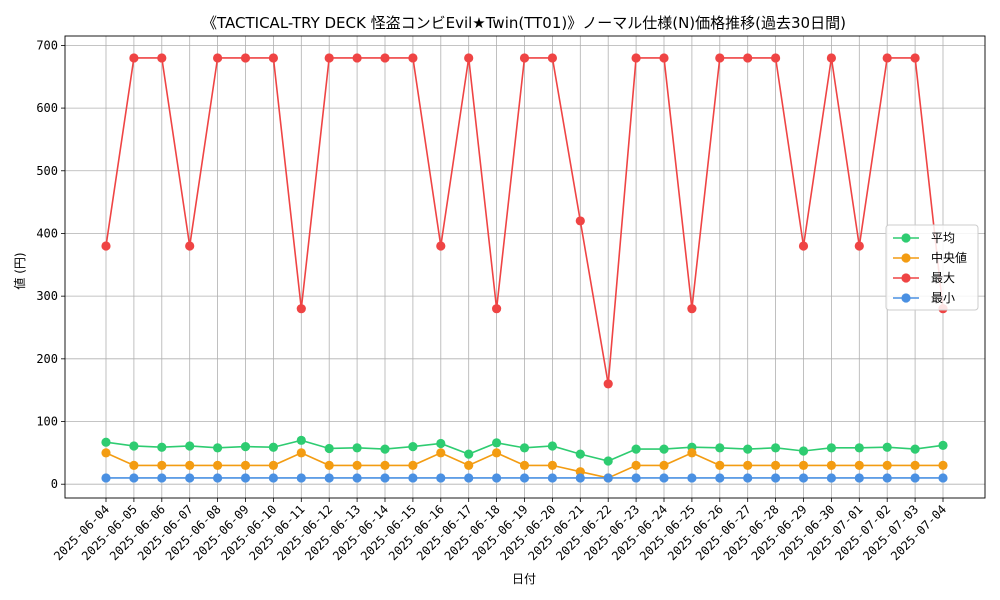 The width and height of the screenshot is (1000, 600). I want to click on series-中央値, so click(524, 465).